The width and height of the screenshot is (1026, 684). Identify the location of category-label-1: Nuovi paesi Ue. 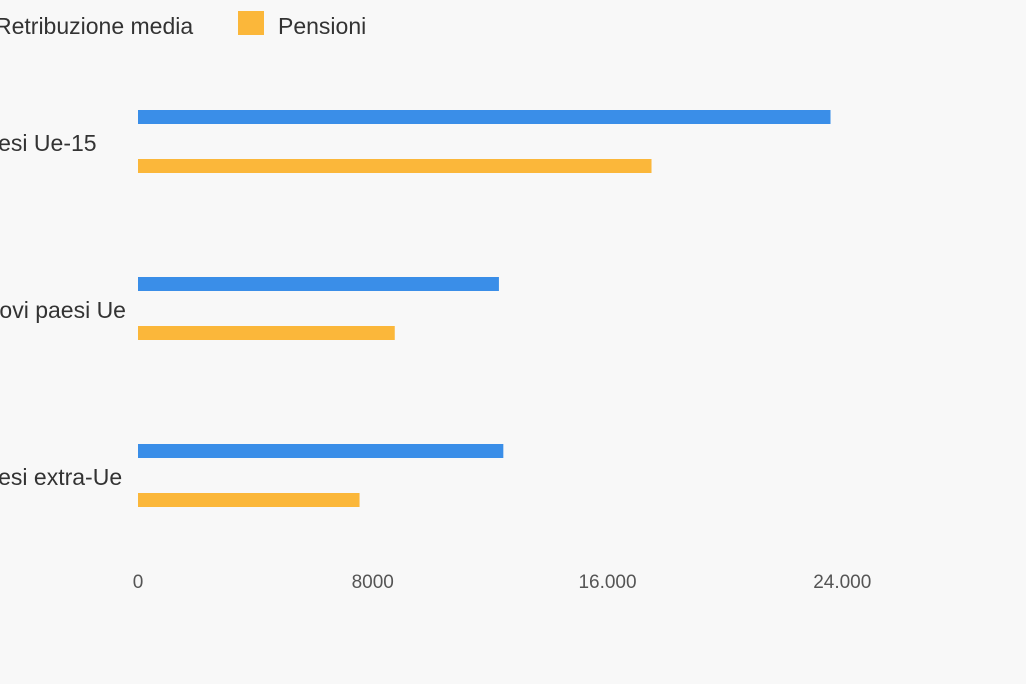
(63, 310).